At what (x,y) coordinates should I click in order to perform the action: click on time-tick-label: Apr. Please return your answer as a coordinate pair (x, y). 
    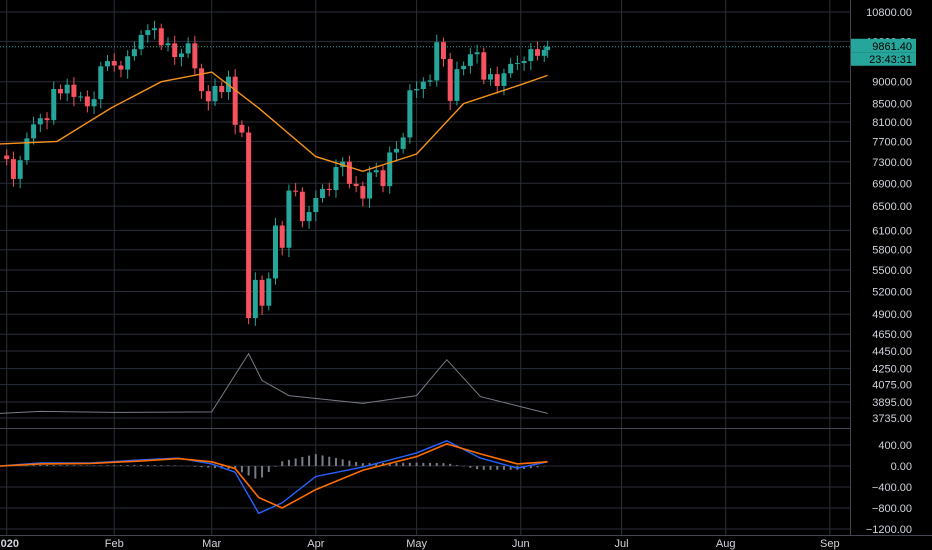
    Looking at the image, I should click on (315, 544).